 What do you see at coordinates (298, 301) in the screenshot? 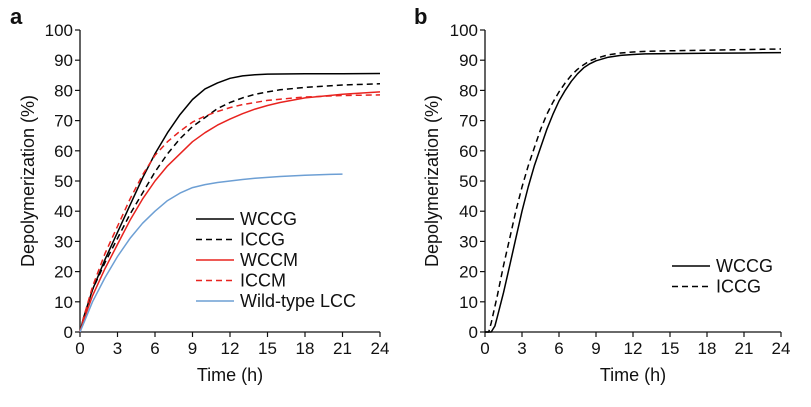
I see `legend-label: Wild-type LCC` at bounding box center [298, 301].